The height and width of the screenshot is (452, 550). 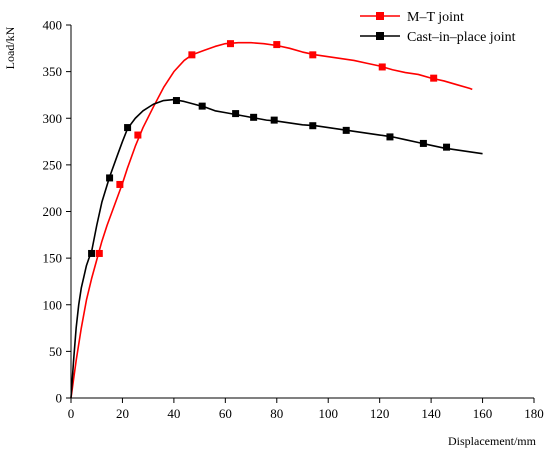 I want to click on y-tick-label: 350, so click(x=53, y=71).